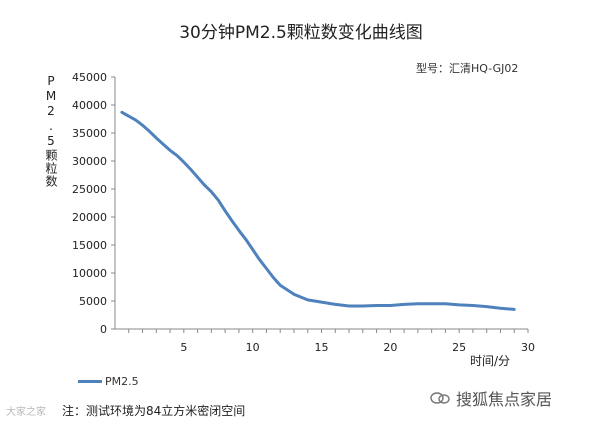  I want to click on y-tick-label: 15000, so click(89, 245).